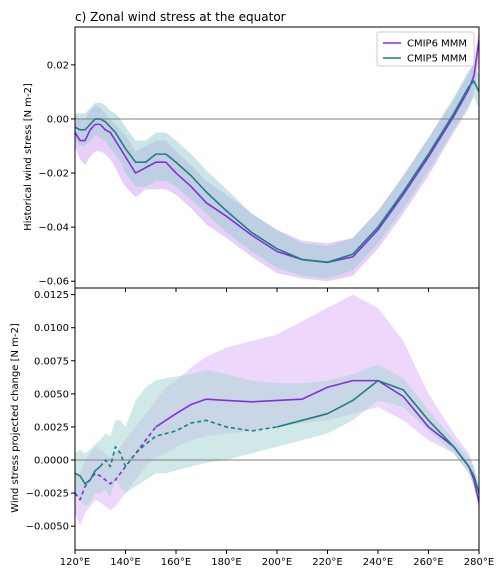 Image resolution: width=504 pixels, height=576 pixels. I want to click on y-tick-label: 0.0125, so click(51, 295).